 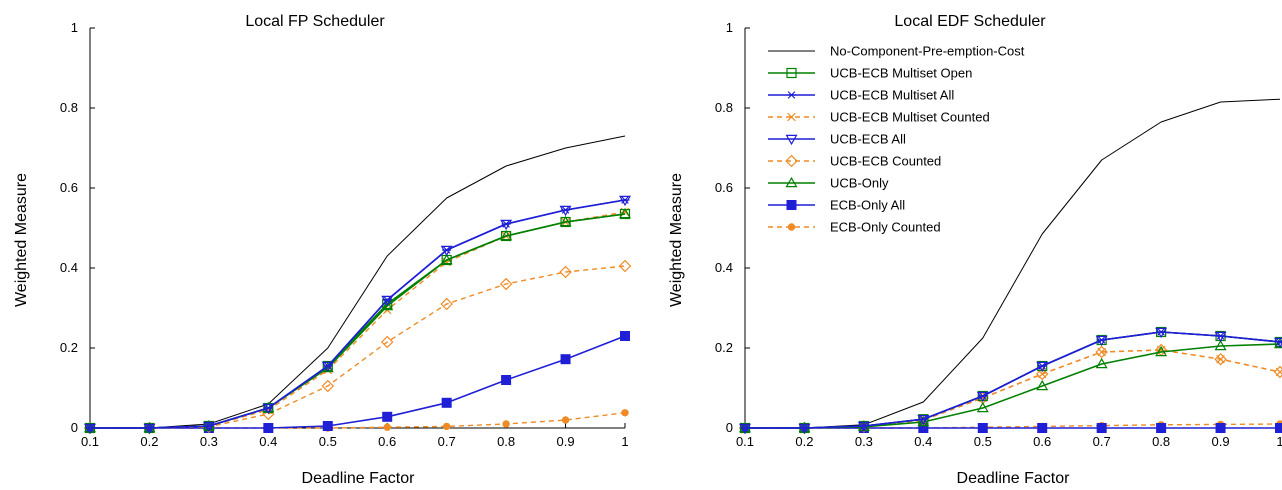 What do you see at coordinates (745, 441) in the screenshot?
I see `edf-x-tick-label: 0.1` at bounding box center [745, 441].